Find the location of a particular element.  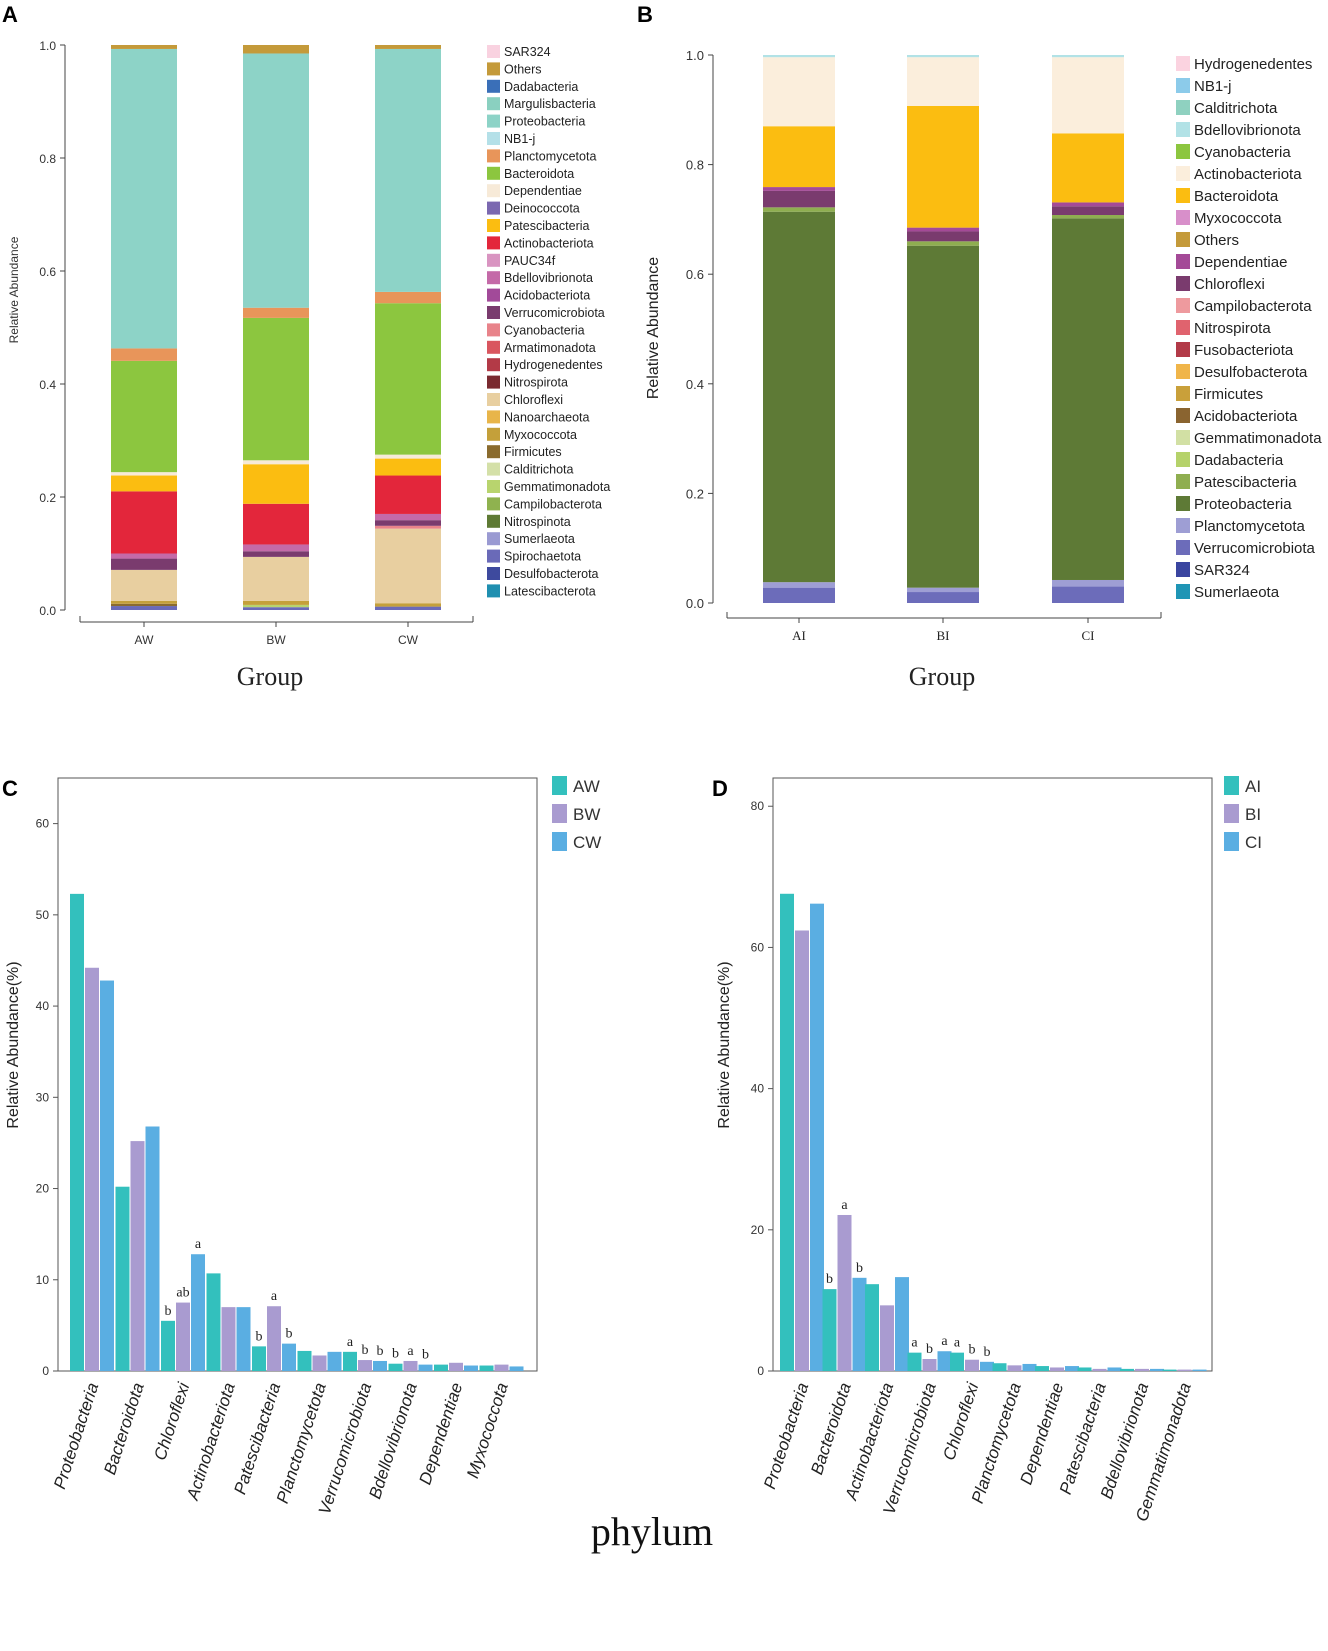

bar-aw-planctomycetota is located at coordinates (304, 1360).